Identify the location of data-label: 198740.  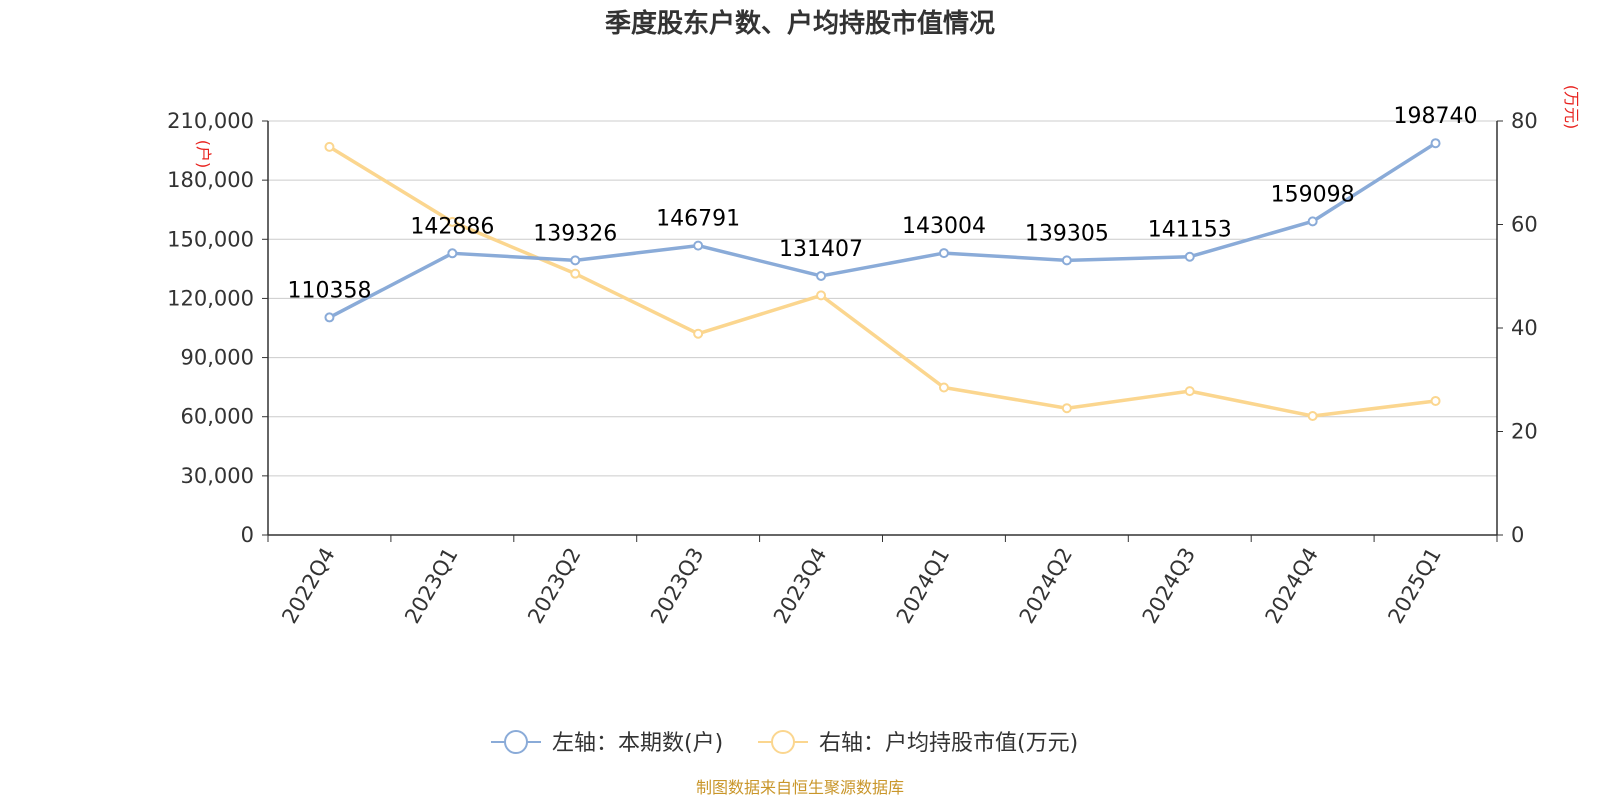
(1436, 116).